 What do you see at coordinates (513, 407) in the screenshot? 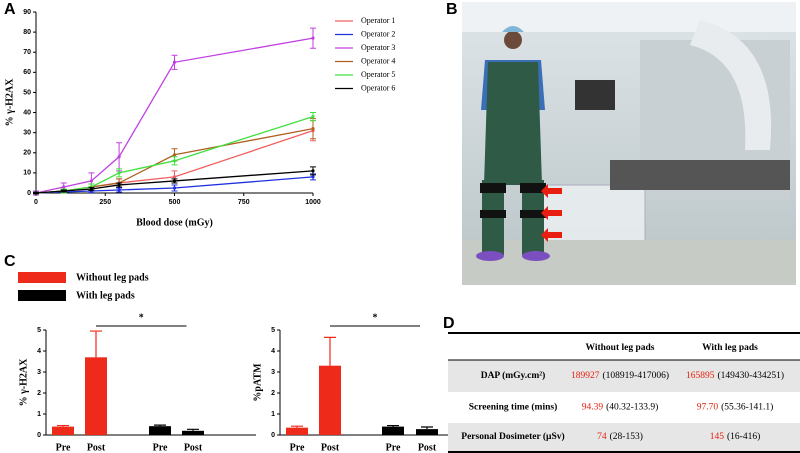
I see `row-label: Screening time (mins)` at bounding box center [513, 407].